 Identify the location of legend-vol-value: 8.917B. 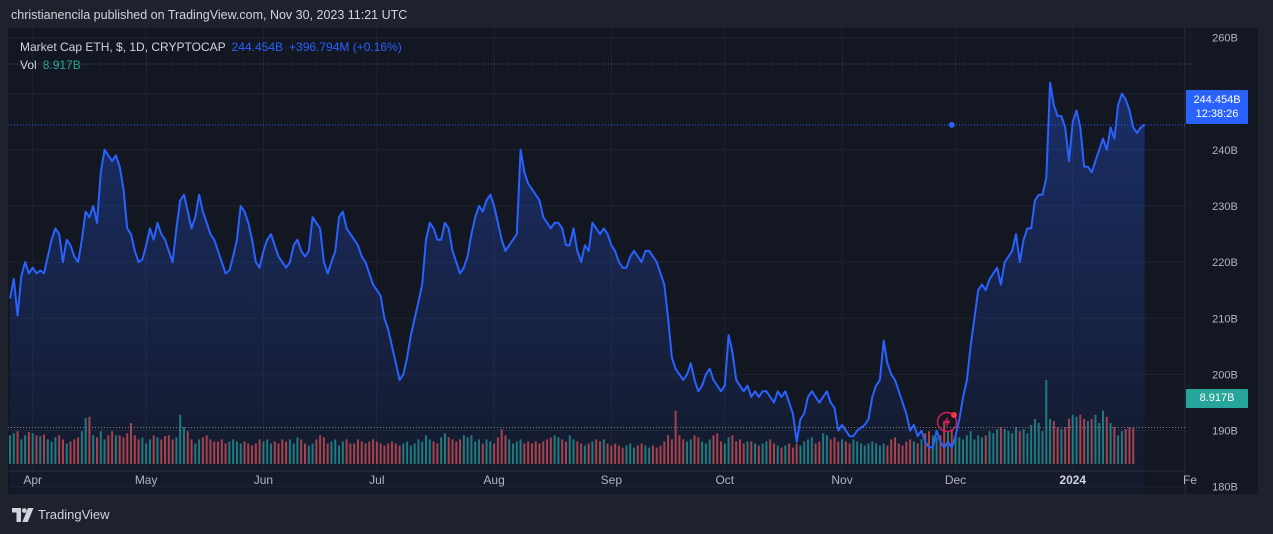
(61, 65).